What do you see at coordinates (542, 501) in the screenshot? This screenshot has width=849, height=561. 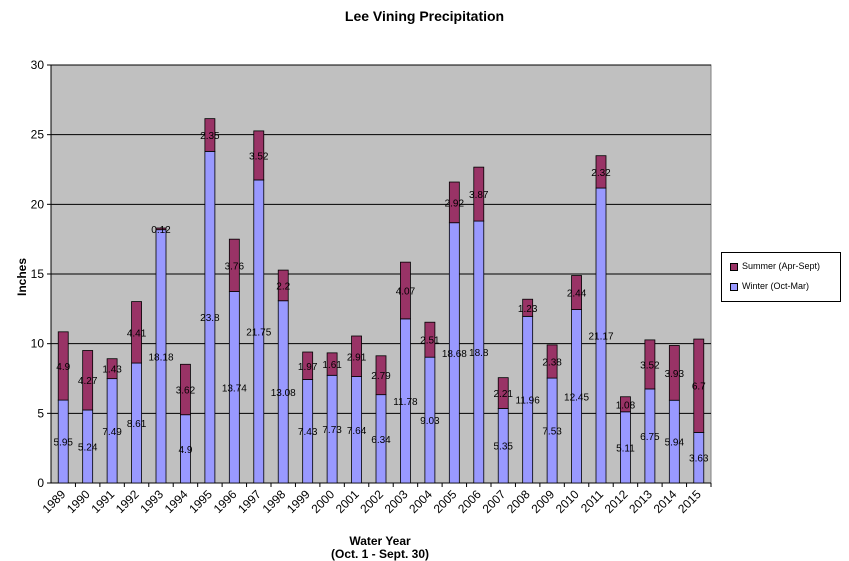 I see `x-tick-label-2009: 2009` at bounding box center [542, 501].